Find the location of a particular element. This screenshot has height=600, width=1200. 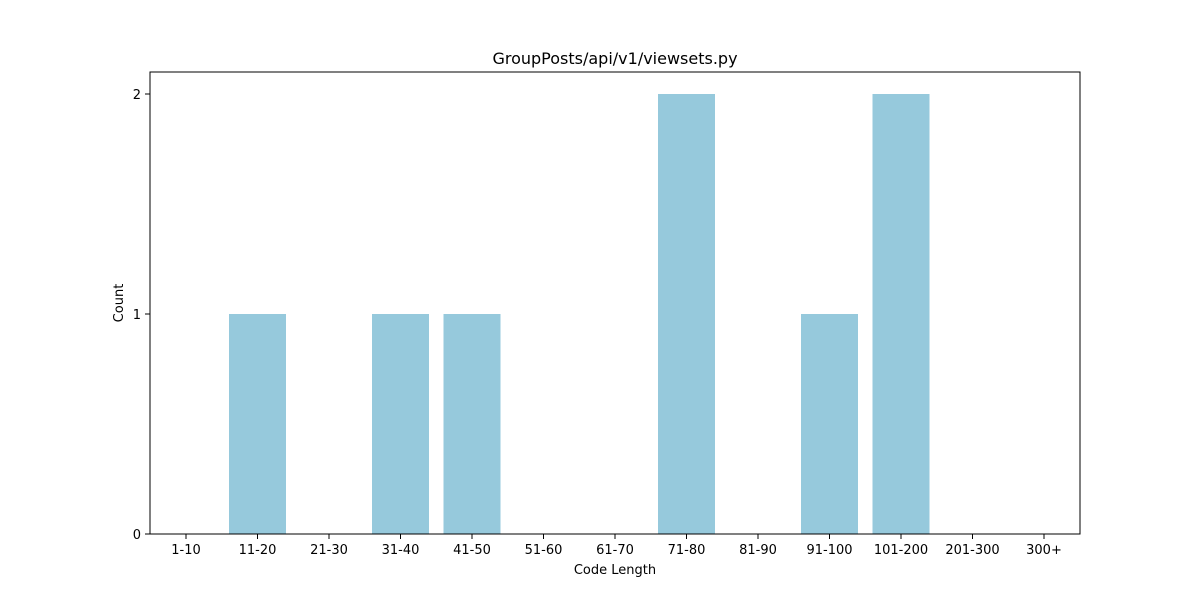

y-axis-ticks: 0 1 2 is located at coordinates (141, 315).